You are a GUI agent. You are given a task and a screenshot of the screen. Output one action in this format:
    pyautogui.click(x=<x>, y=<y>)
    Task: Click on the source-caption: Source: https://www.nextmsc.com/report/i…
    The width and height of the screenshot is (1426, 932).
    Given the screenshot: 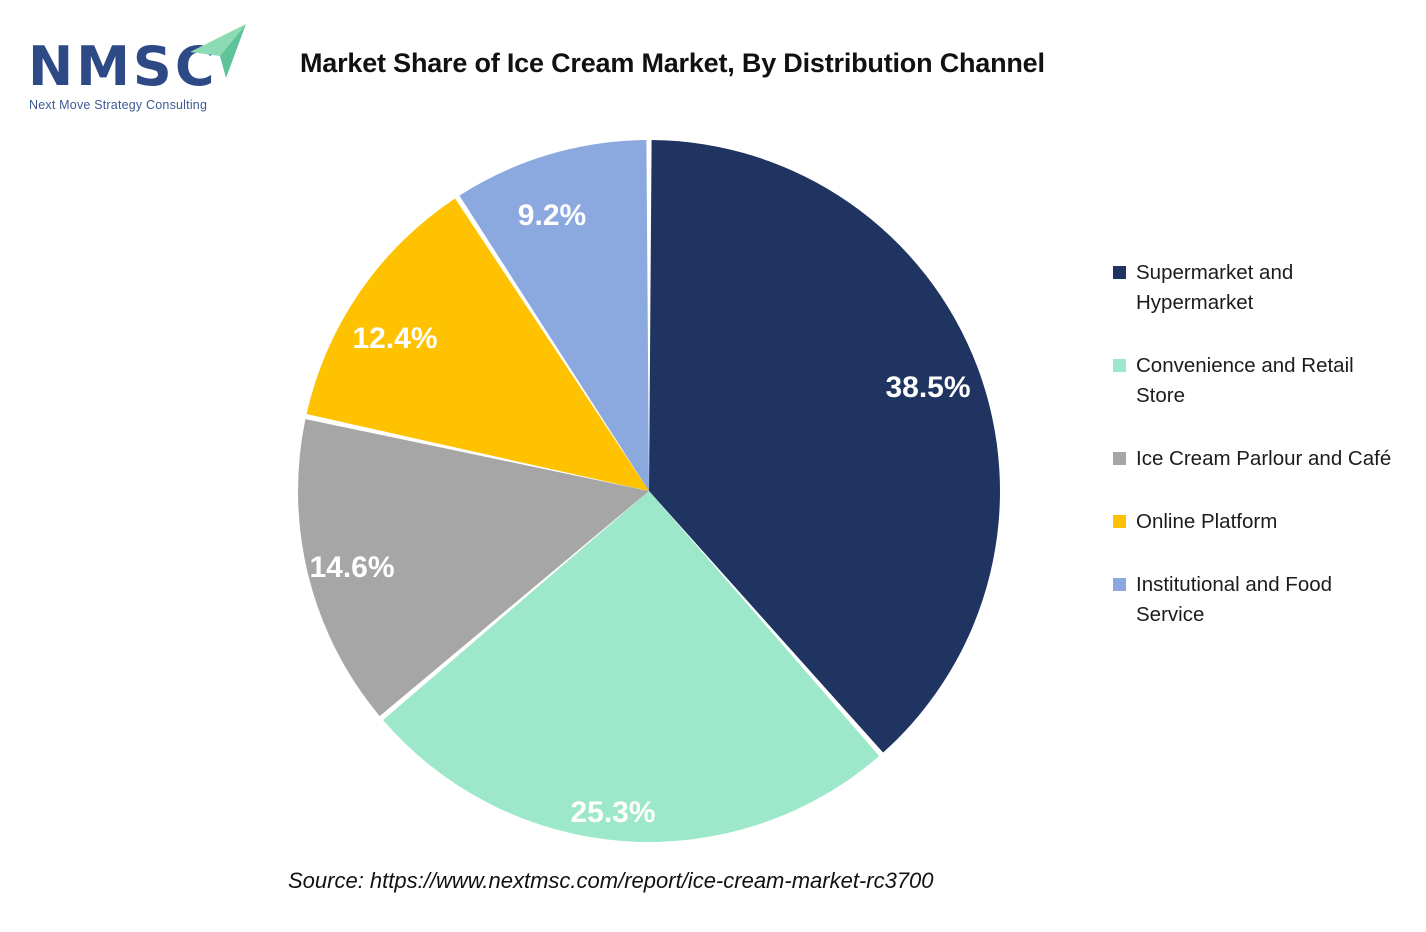 What is the action you would take?
    pyautogui.click(x=611, y=880)
    